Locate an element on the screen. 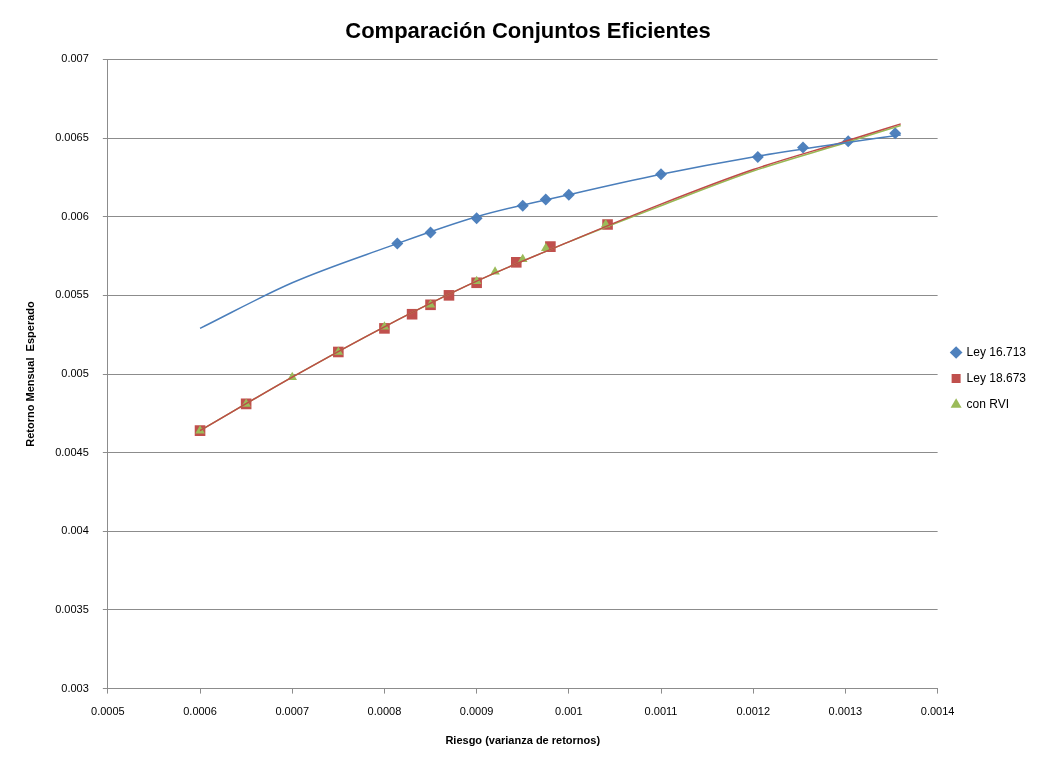 This screenshot has height=767, width=1056. chart-title: Comparación Conjuntos Eficientes is located at coordinates (528, 31).